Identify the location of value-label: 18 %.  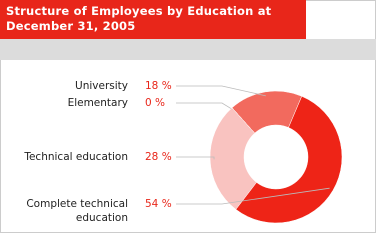
(158, 86).